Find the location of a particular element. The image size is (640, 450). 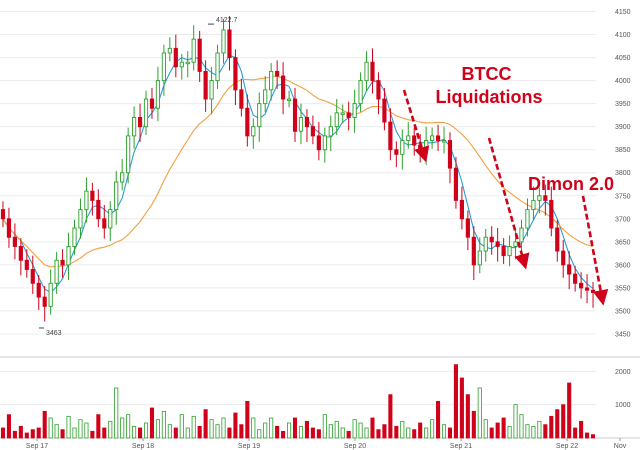

price-tick-label: 3650 is located at coordinates (623, 242).